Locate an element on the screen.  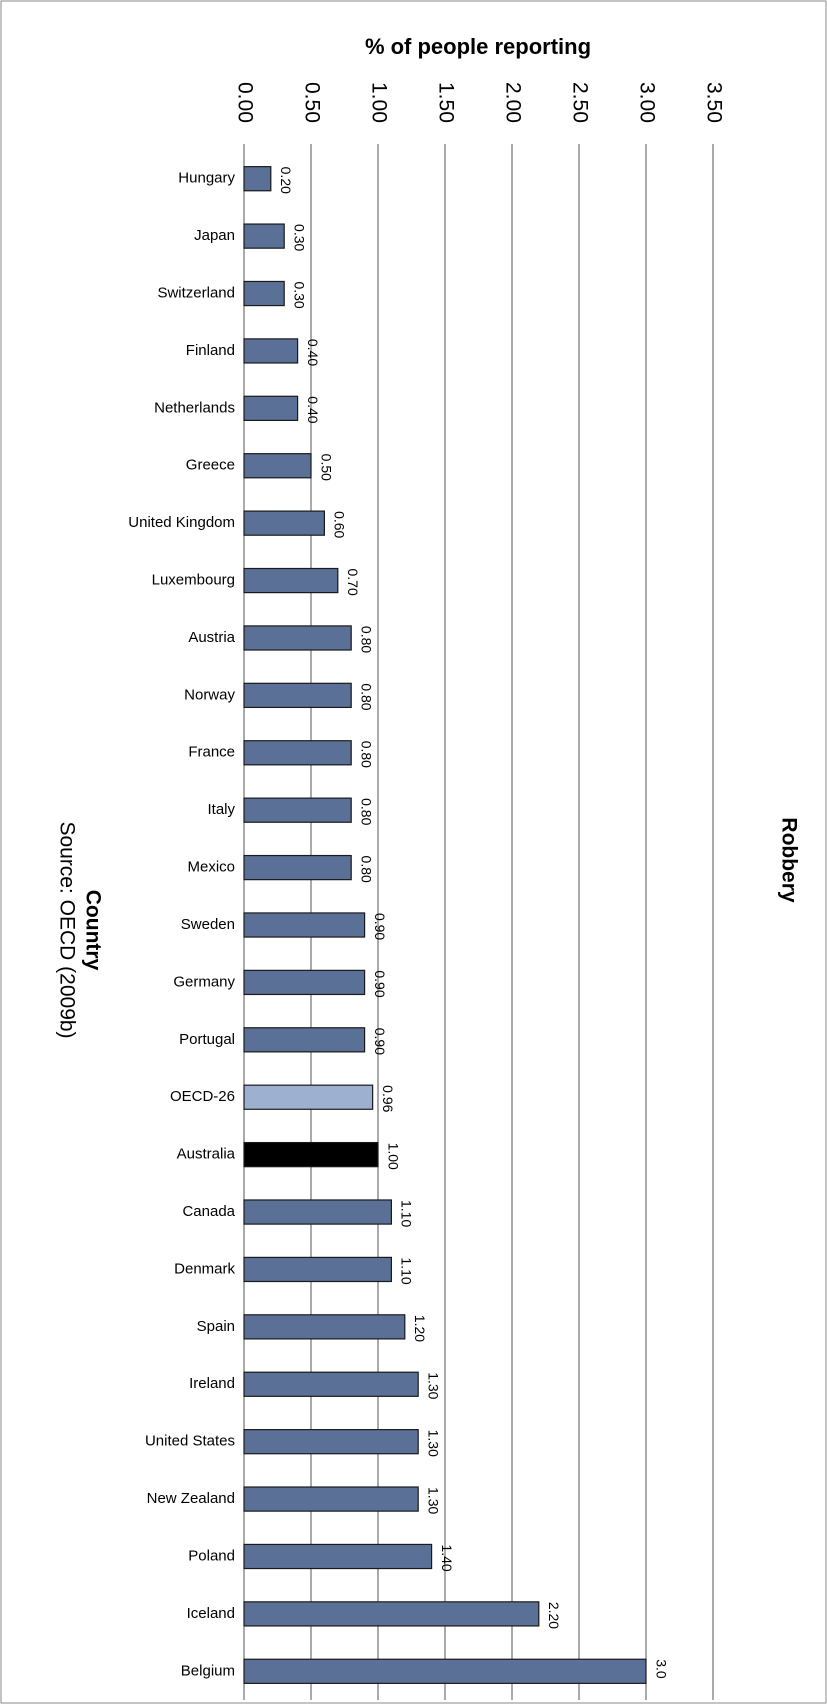
y-tick-label: Italy is located at coordinates (221, 809).